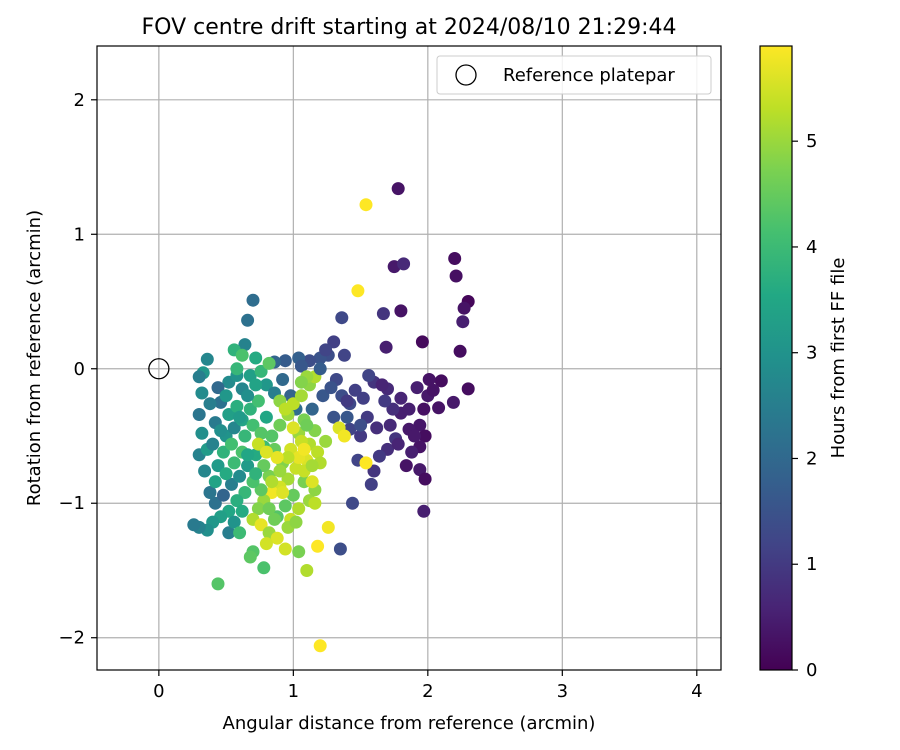  Describe the element at coordinates (696, 691) in the screenshot. I see `x-tick-label: 4` at that location.